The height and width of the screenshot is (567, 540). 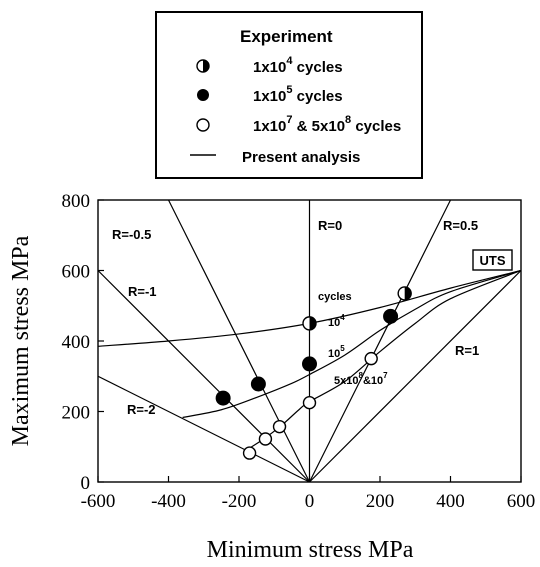 I want to click on y-tick-label: 0, so click(x=86, y=483).